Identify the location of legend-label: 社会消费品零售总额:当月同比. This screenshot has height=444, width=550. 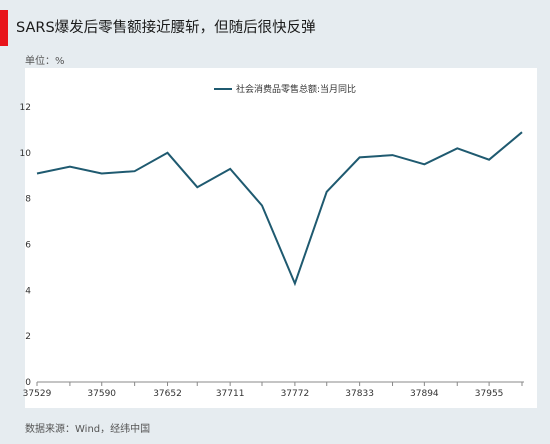
(296, 89).